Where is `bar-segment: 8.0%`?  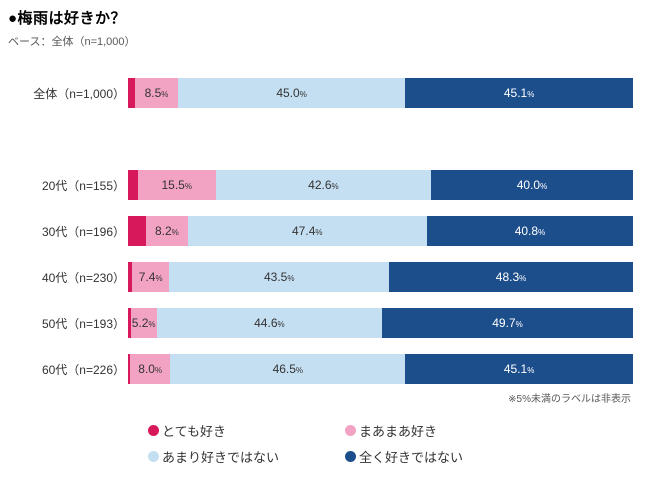
bar-segment: 8.0% is located at coordinates (150, 369).